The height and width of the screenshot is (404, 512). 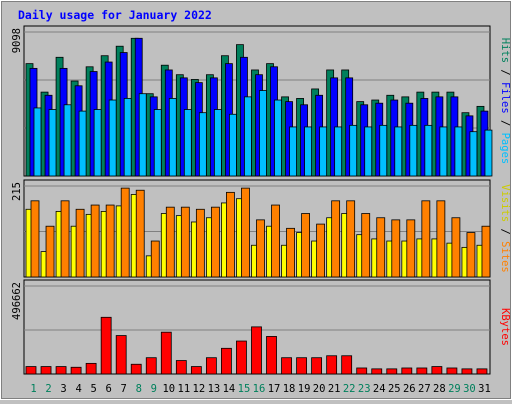 What do you see at coordinates (505, 50) in the screenshot?
I see `legend-hits: Hits` at bounding box center [505, 50].